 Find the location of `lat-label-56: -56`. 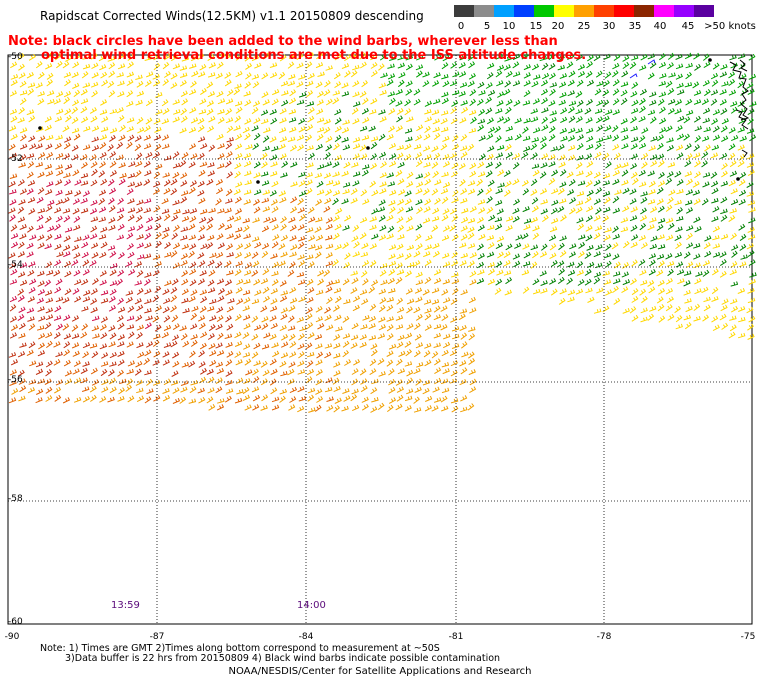

lat-label-56: -56 is located at coordinates (15, 380).